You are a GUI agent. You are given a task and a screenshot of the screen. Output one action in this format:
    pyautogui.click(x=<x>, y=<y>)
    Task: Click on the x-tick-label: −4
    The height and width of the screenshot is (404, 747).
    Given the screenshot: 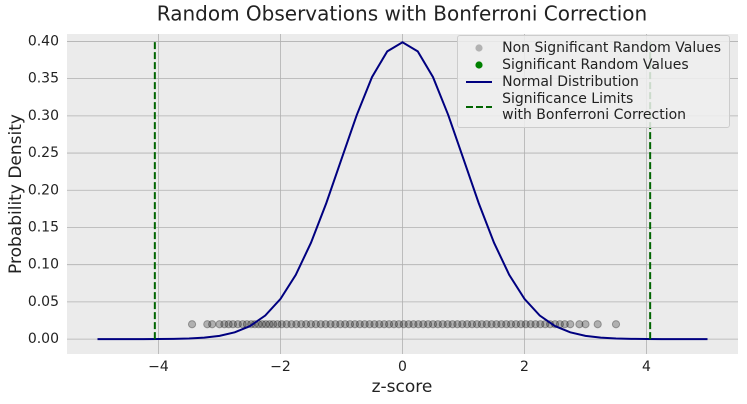 What is the action you would take?
    pyautogui.click(x=158, y=367)
    